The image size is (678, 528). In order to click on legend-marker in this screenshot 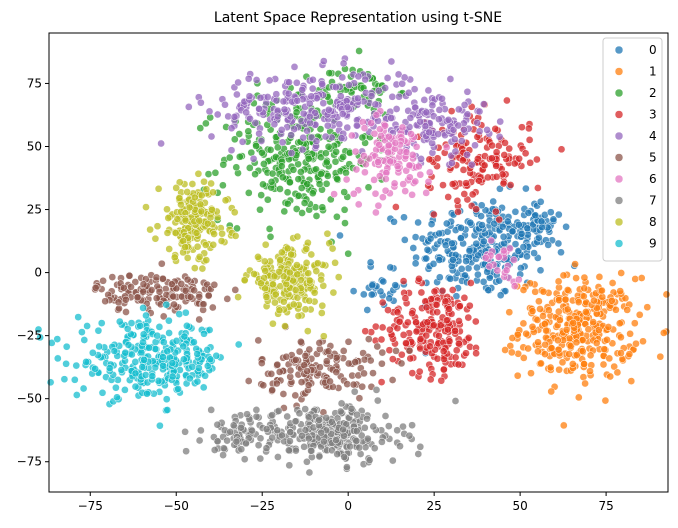, I will do `click(619, 157)`.